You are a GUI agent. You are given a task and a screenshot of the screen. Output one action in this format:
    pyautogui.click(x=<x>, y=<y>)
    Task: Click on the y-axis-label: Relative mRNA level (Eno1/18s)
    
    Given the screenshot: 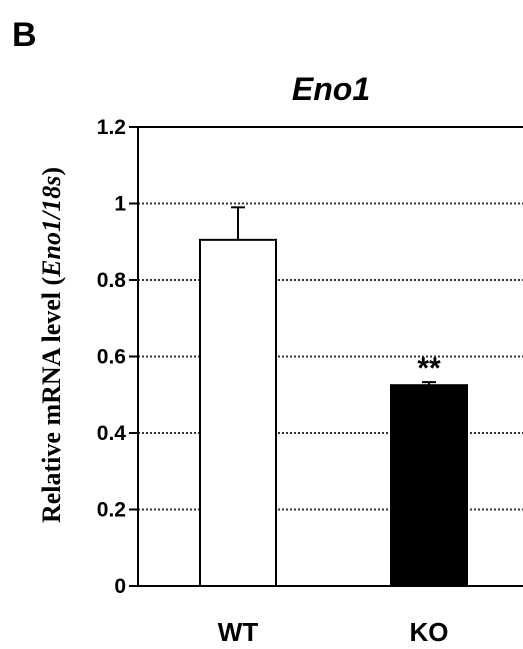 What is the action you would take?
    pyautogui.click(x=51, y=345)
    